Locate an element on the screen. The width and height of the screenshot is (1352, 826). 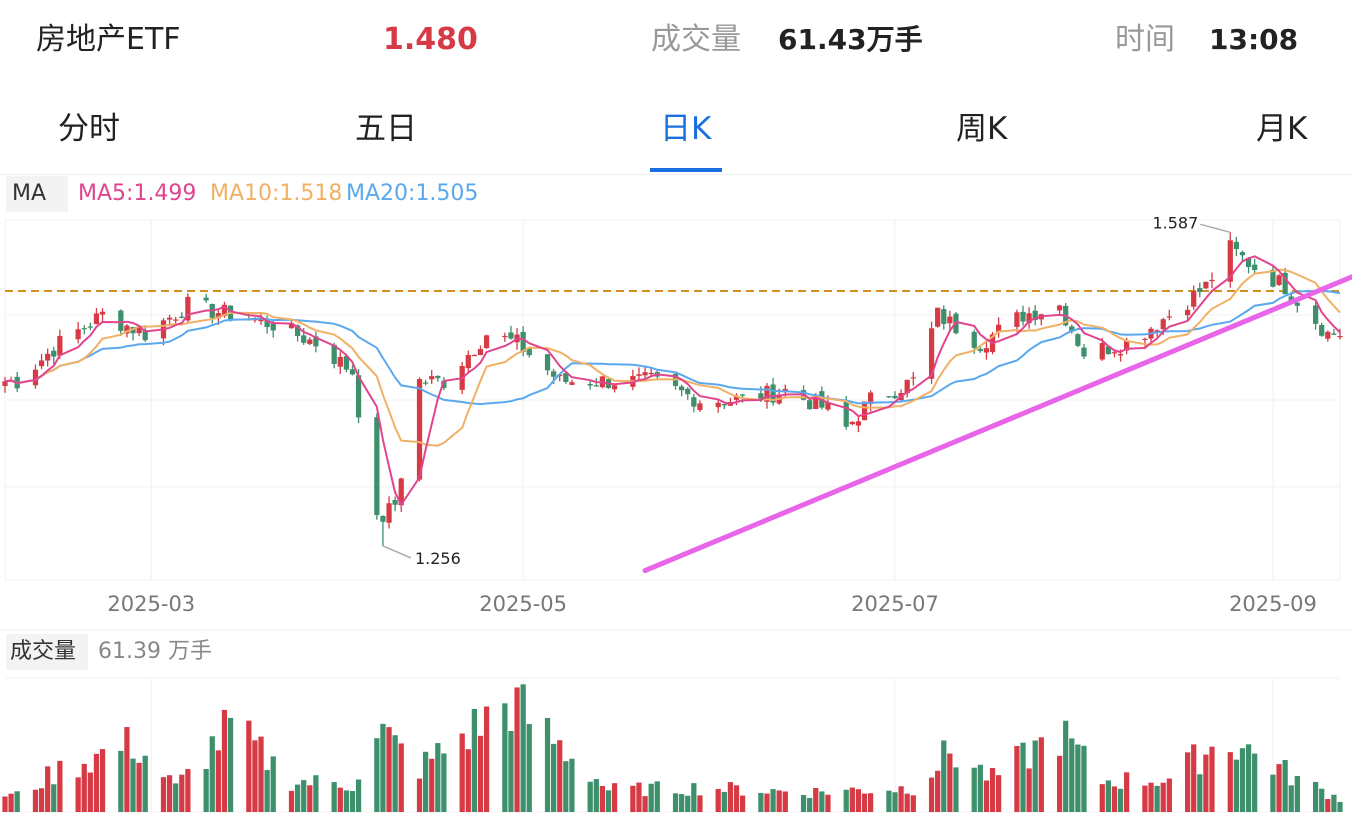
tab-five-day: 五日 is located at coordinates (386, 129).